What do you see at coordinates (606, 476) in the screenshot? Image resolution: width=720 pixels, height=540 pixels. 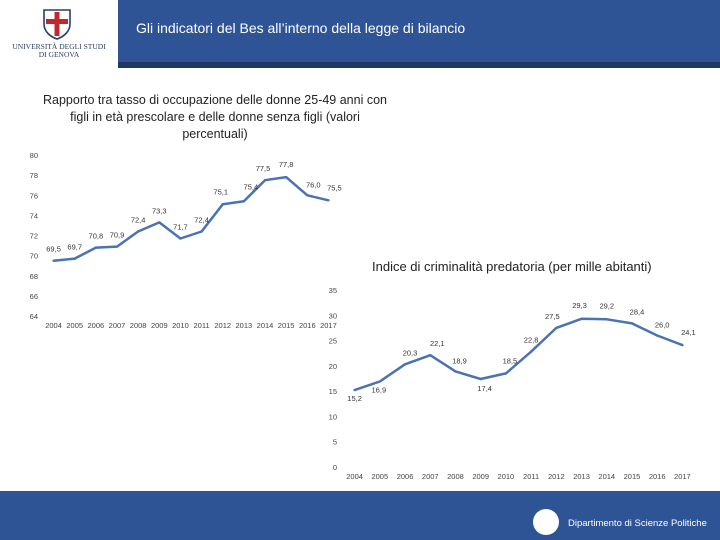 I see `chart2-x-tick-10: 2014` at bounding box center [606, 476].